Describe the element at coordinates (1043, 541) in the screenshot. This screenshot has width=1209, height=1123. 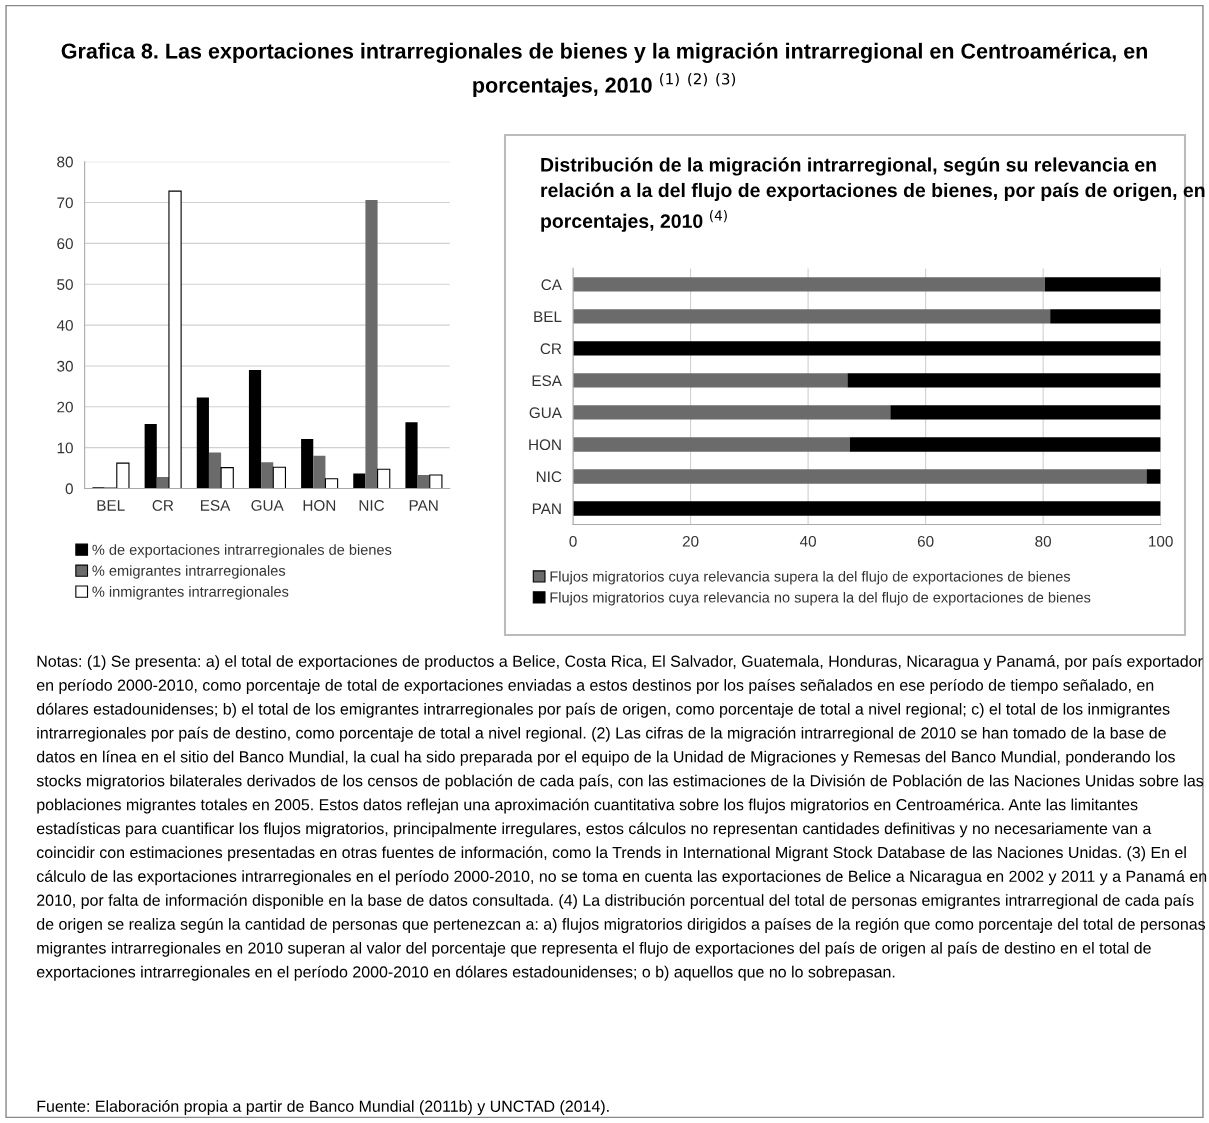
I see `x-tick-label: 80` at that location.